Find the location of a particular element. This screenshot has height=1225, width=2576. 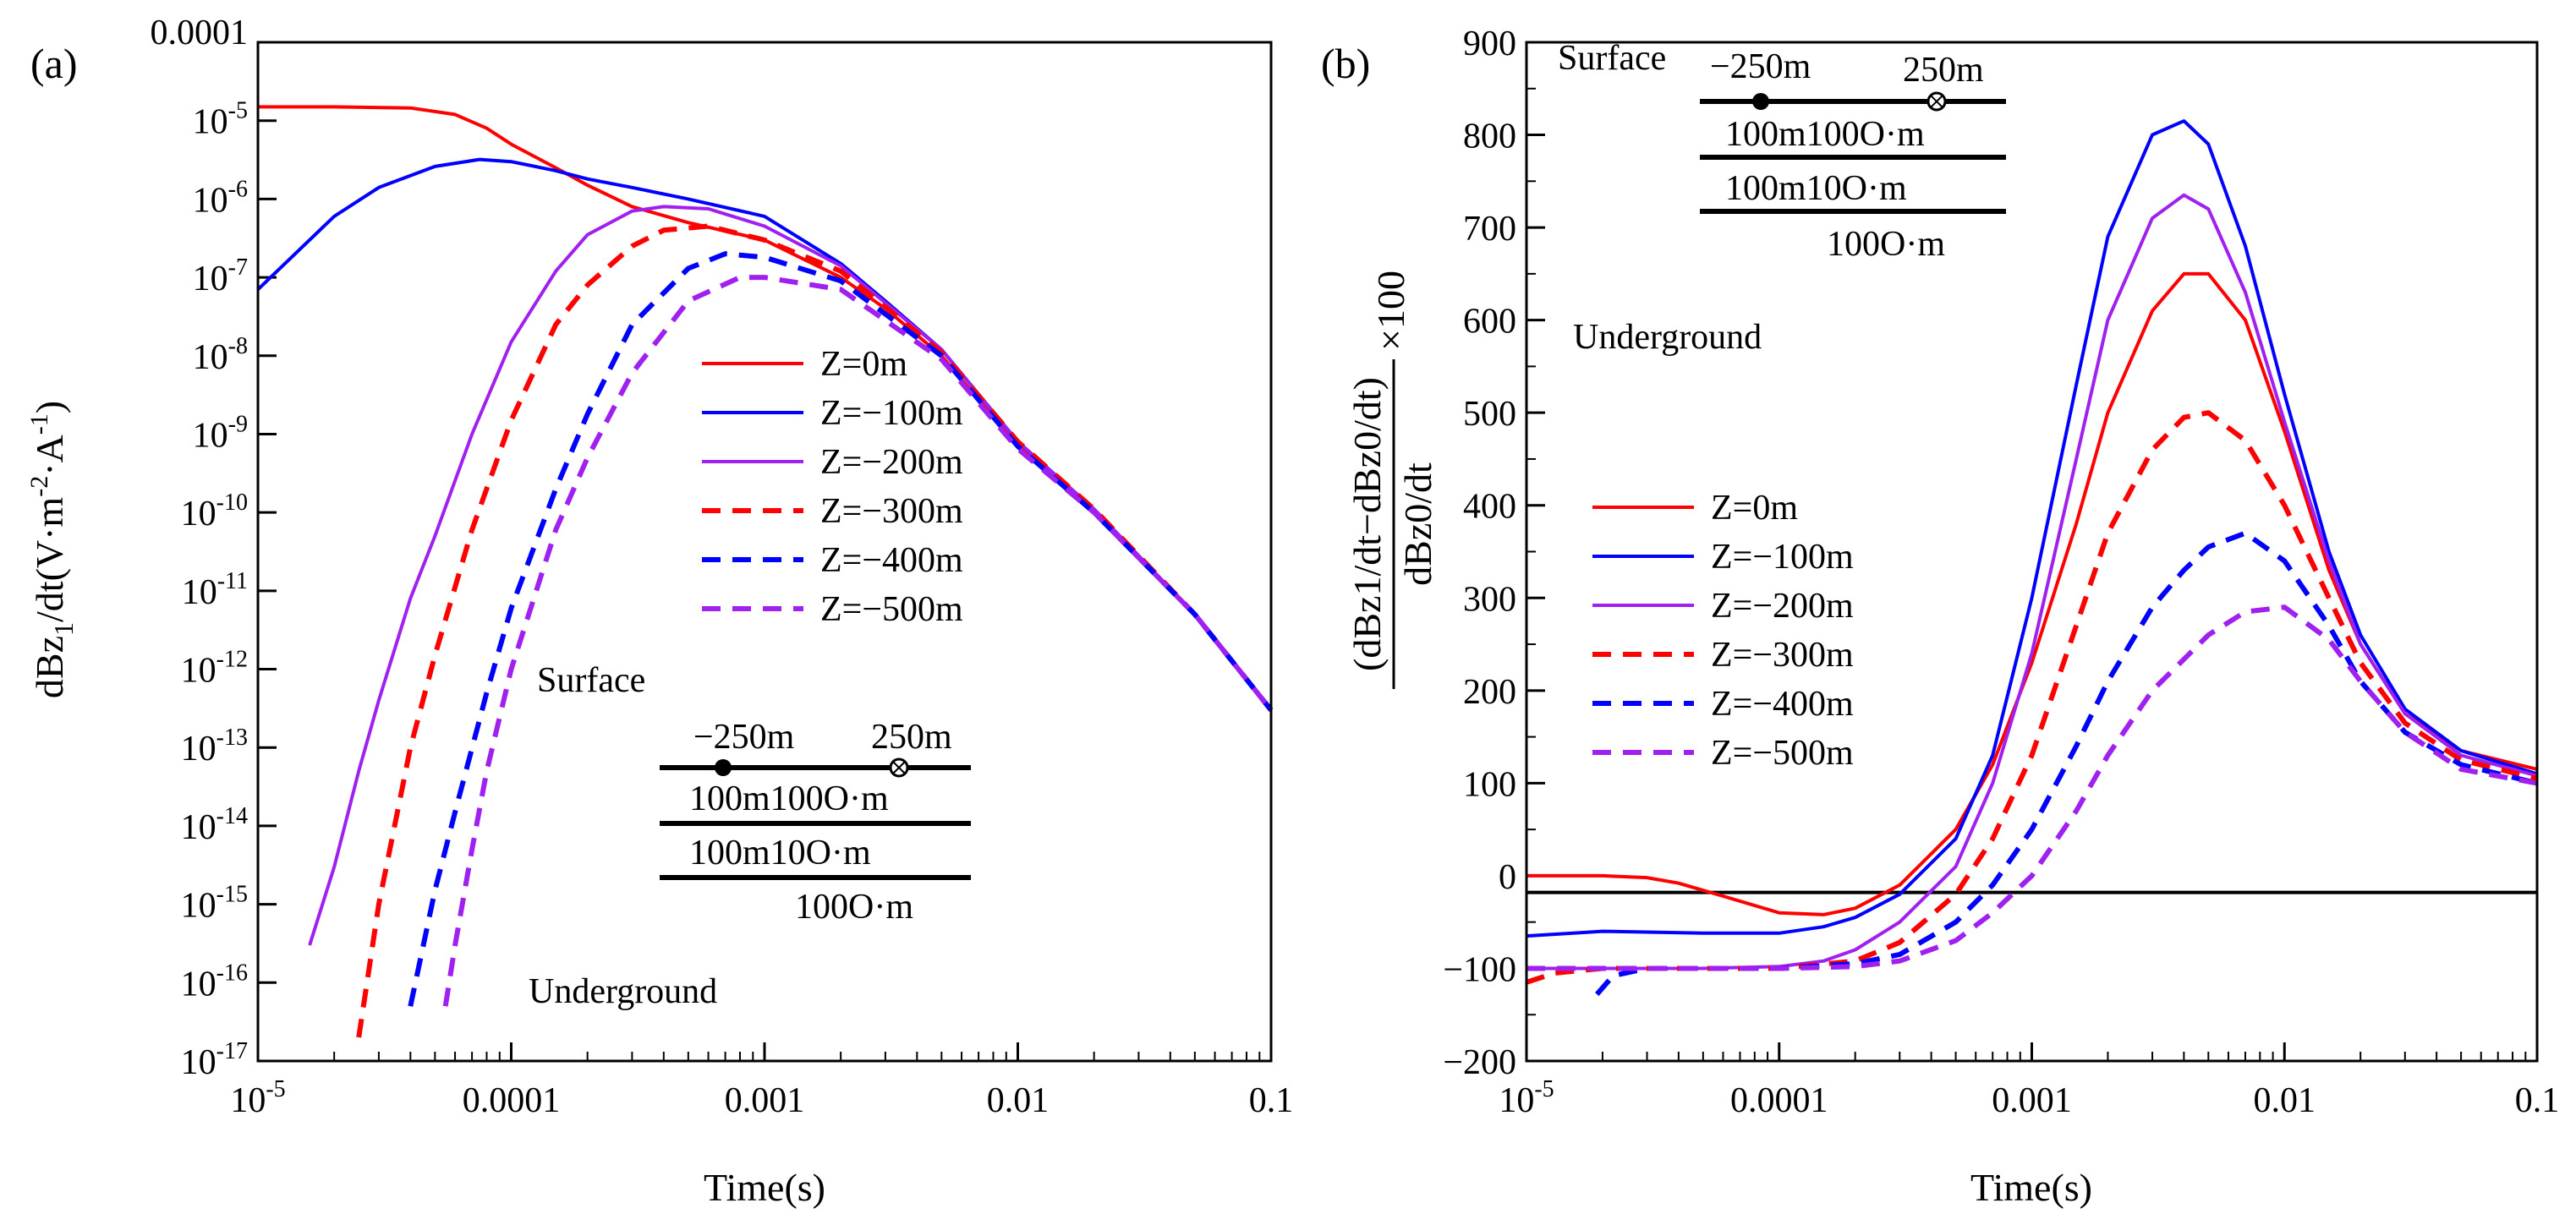

b-y-tick-label: 500 is located at coordinates (1489, 414).